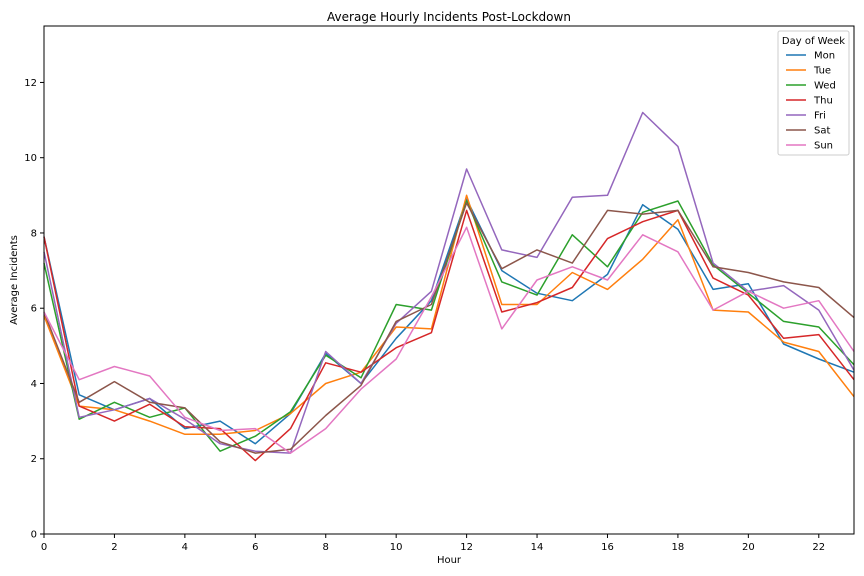  Describe the element at coordinates (34, 233) in the screenshot. I see `y-tick-label: 8` at that location.